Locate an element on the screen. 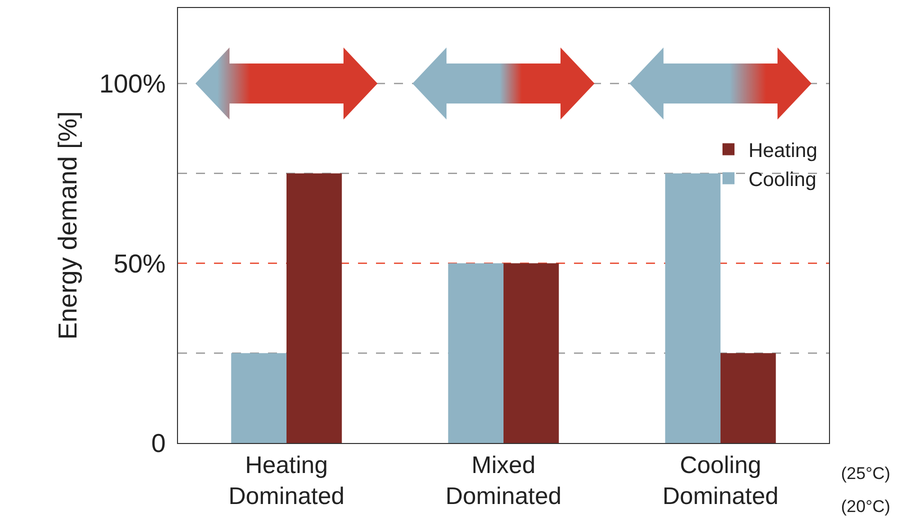  x-tick-label: Heating Dominated is located at coordinates (286, 481).